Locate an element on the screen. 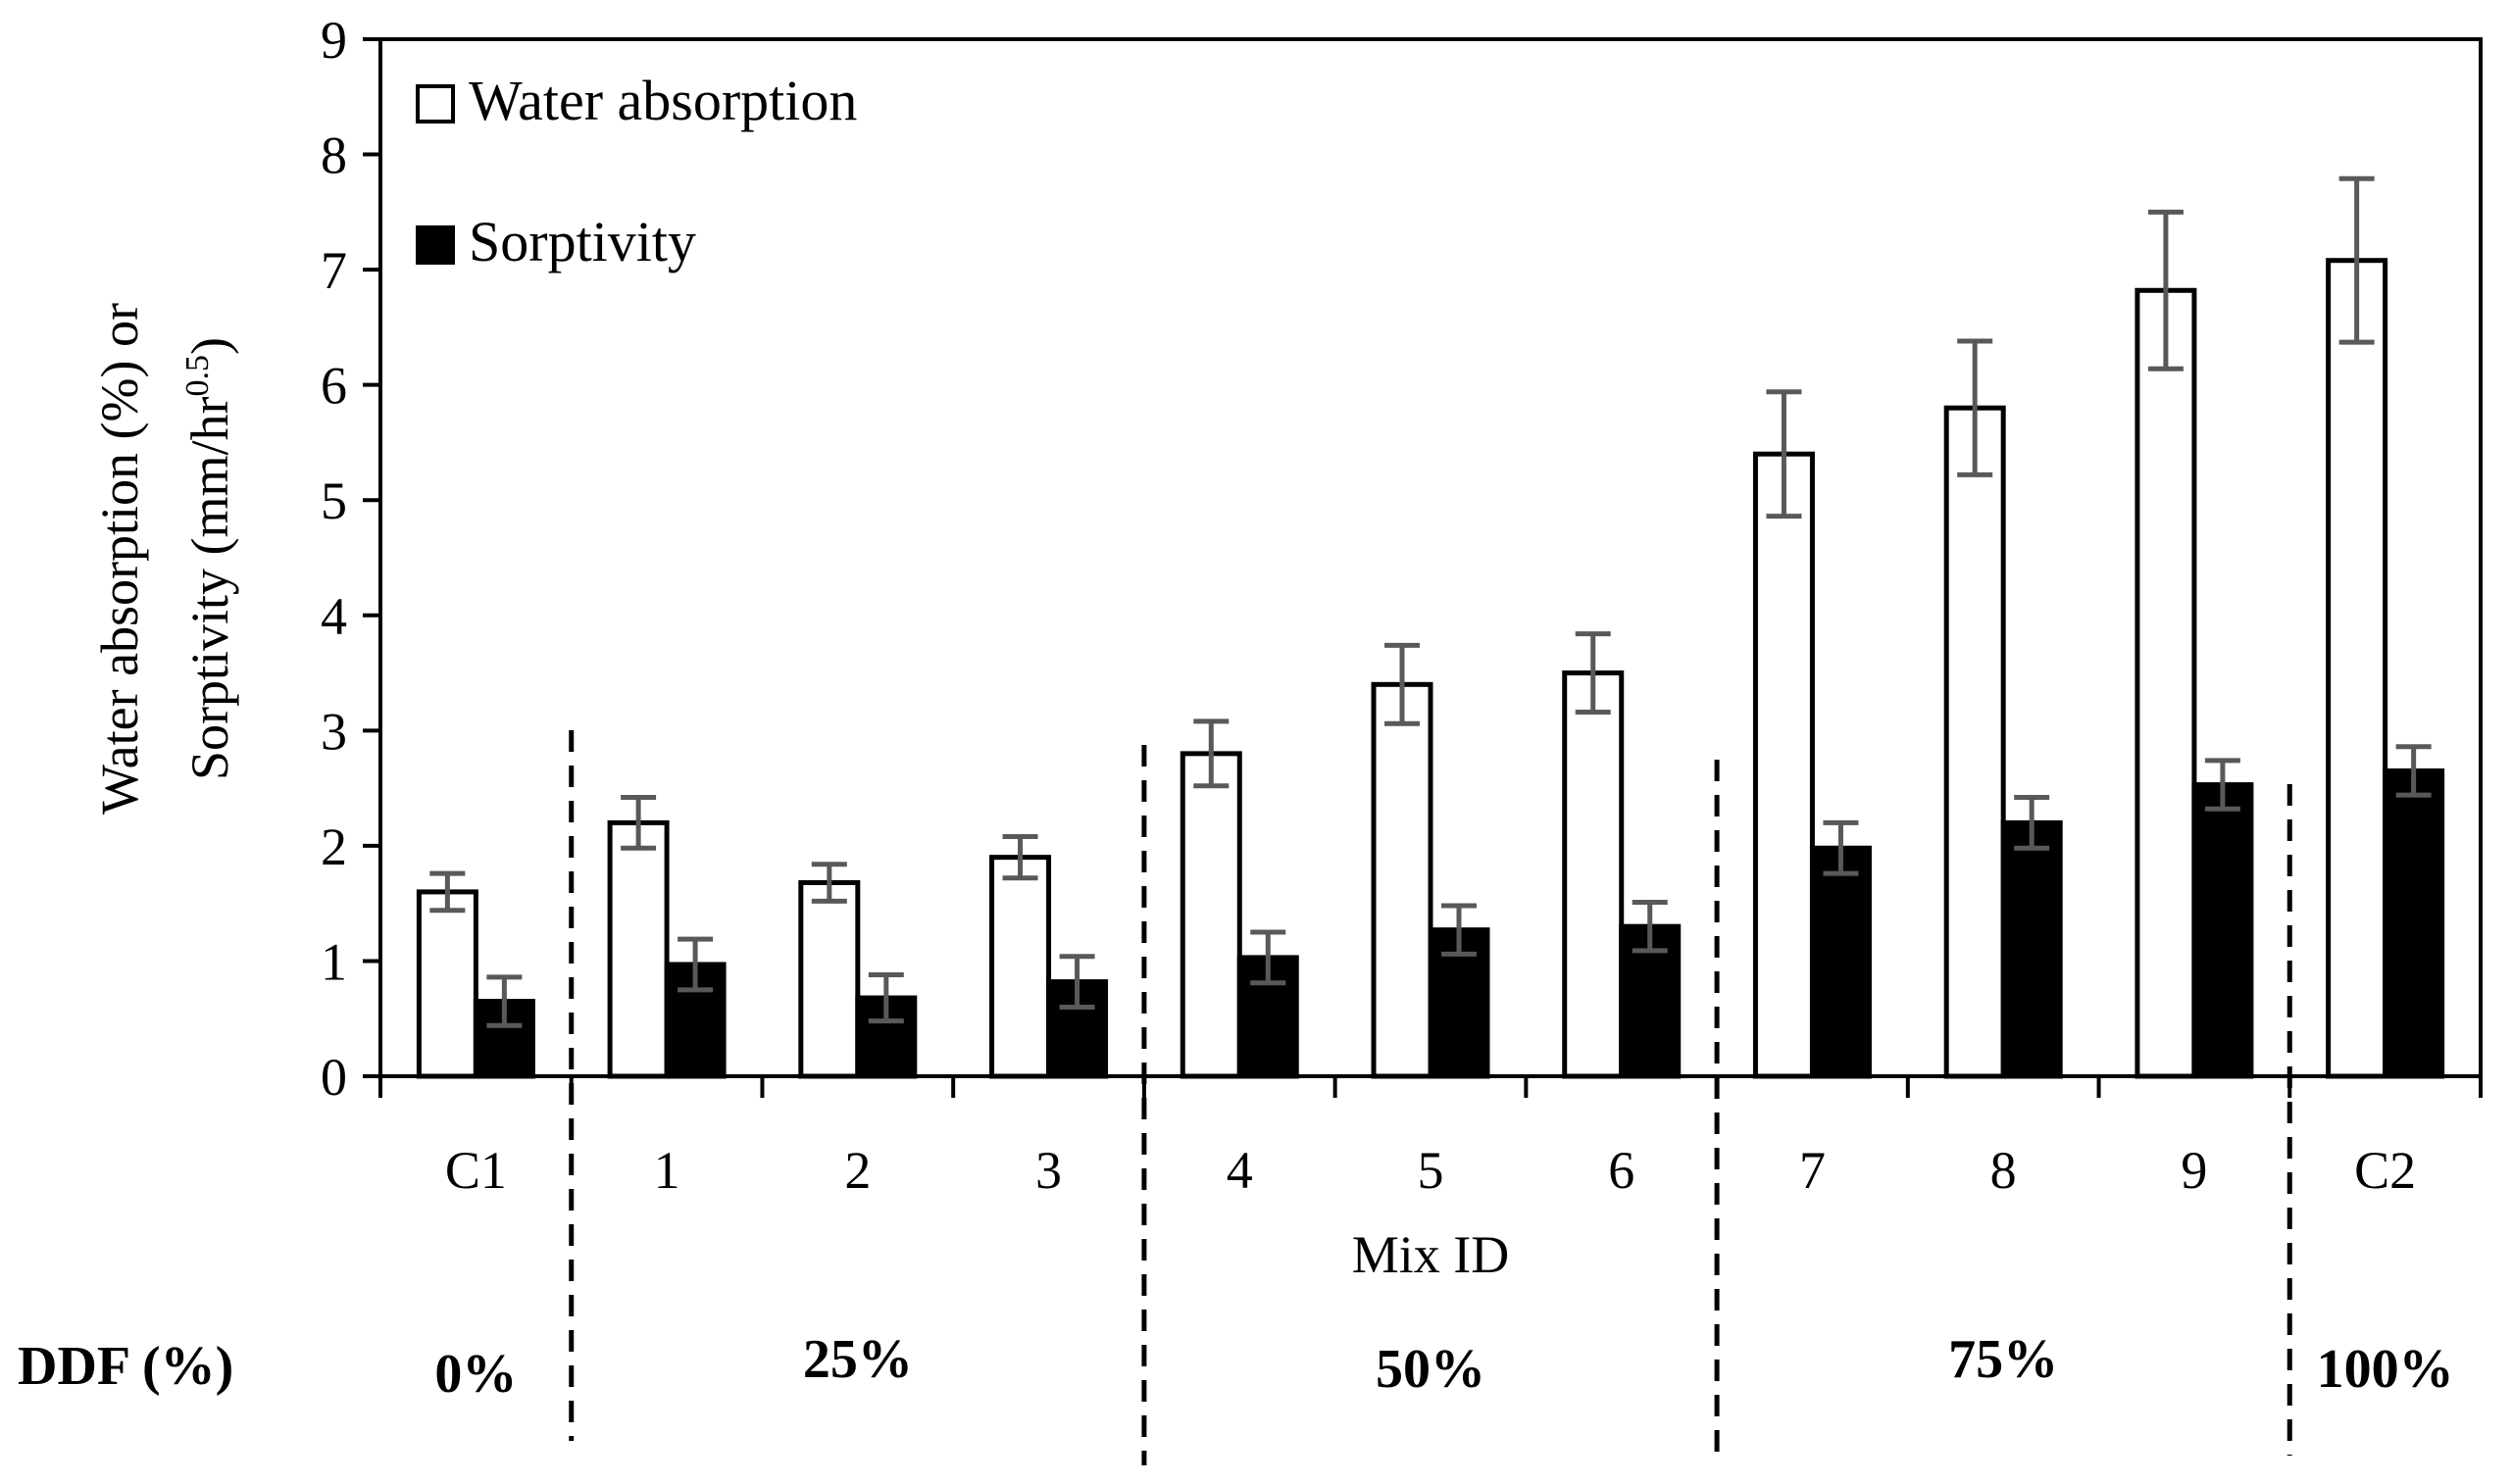 The height and width of the screenshot is (1484, 2512). group-label: 25% is located at coordinates (858, 1360).